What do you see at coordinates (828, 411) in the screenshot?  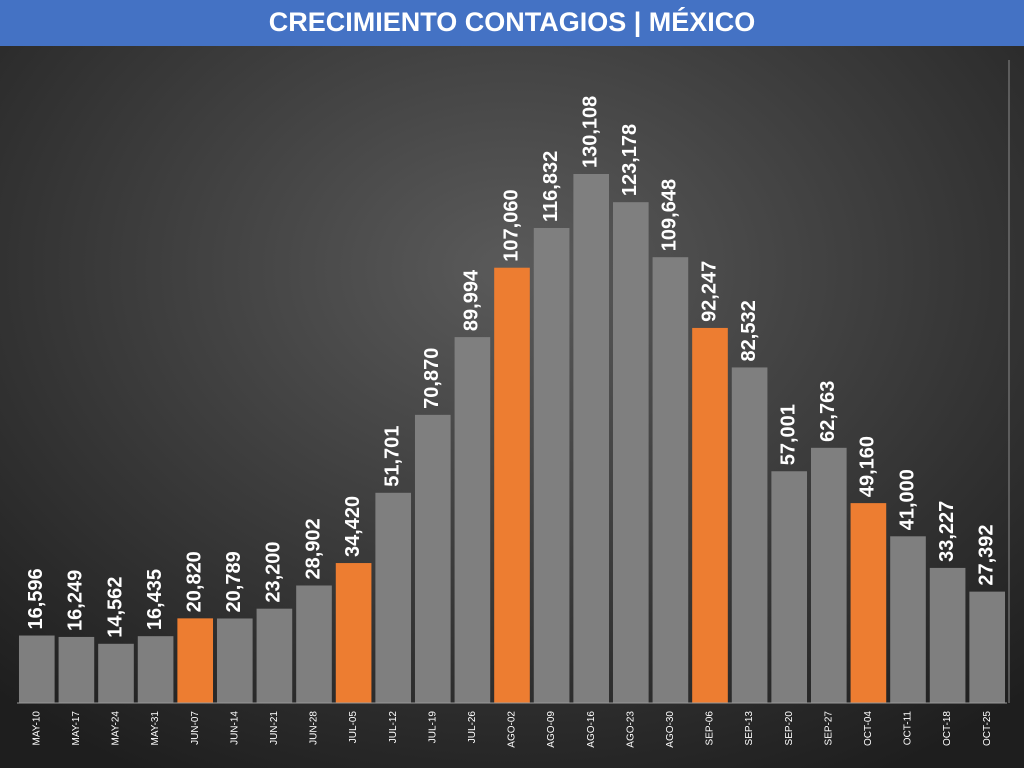 I see `value-label: 62,763` at bounding box center [828, 411].